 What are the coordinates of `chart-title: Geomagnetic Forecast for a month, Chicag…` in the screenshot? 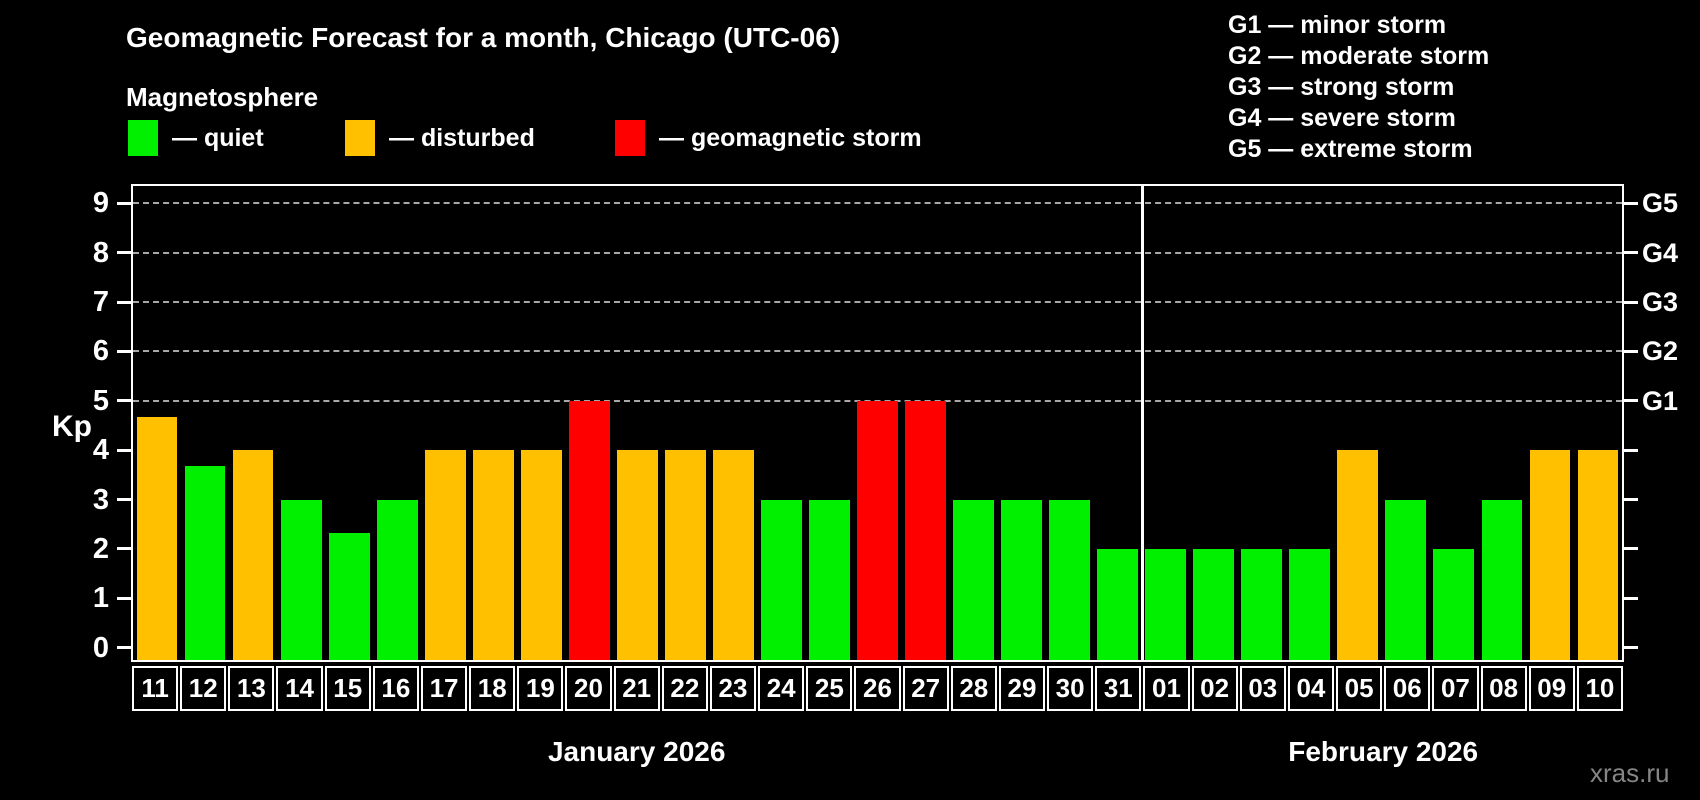 It's located at (483, 37).